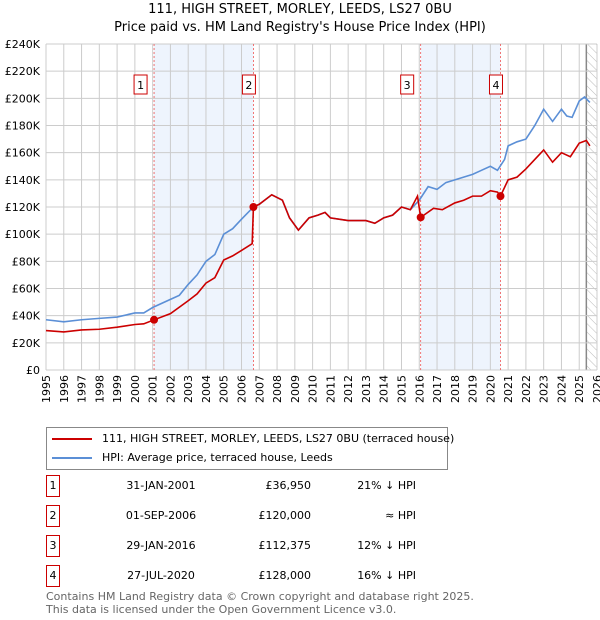 The image size is (600, 620). I want to click on sale-number: 4, so click(53, 576).